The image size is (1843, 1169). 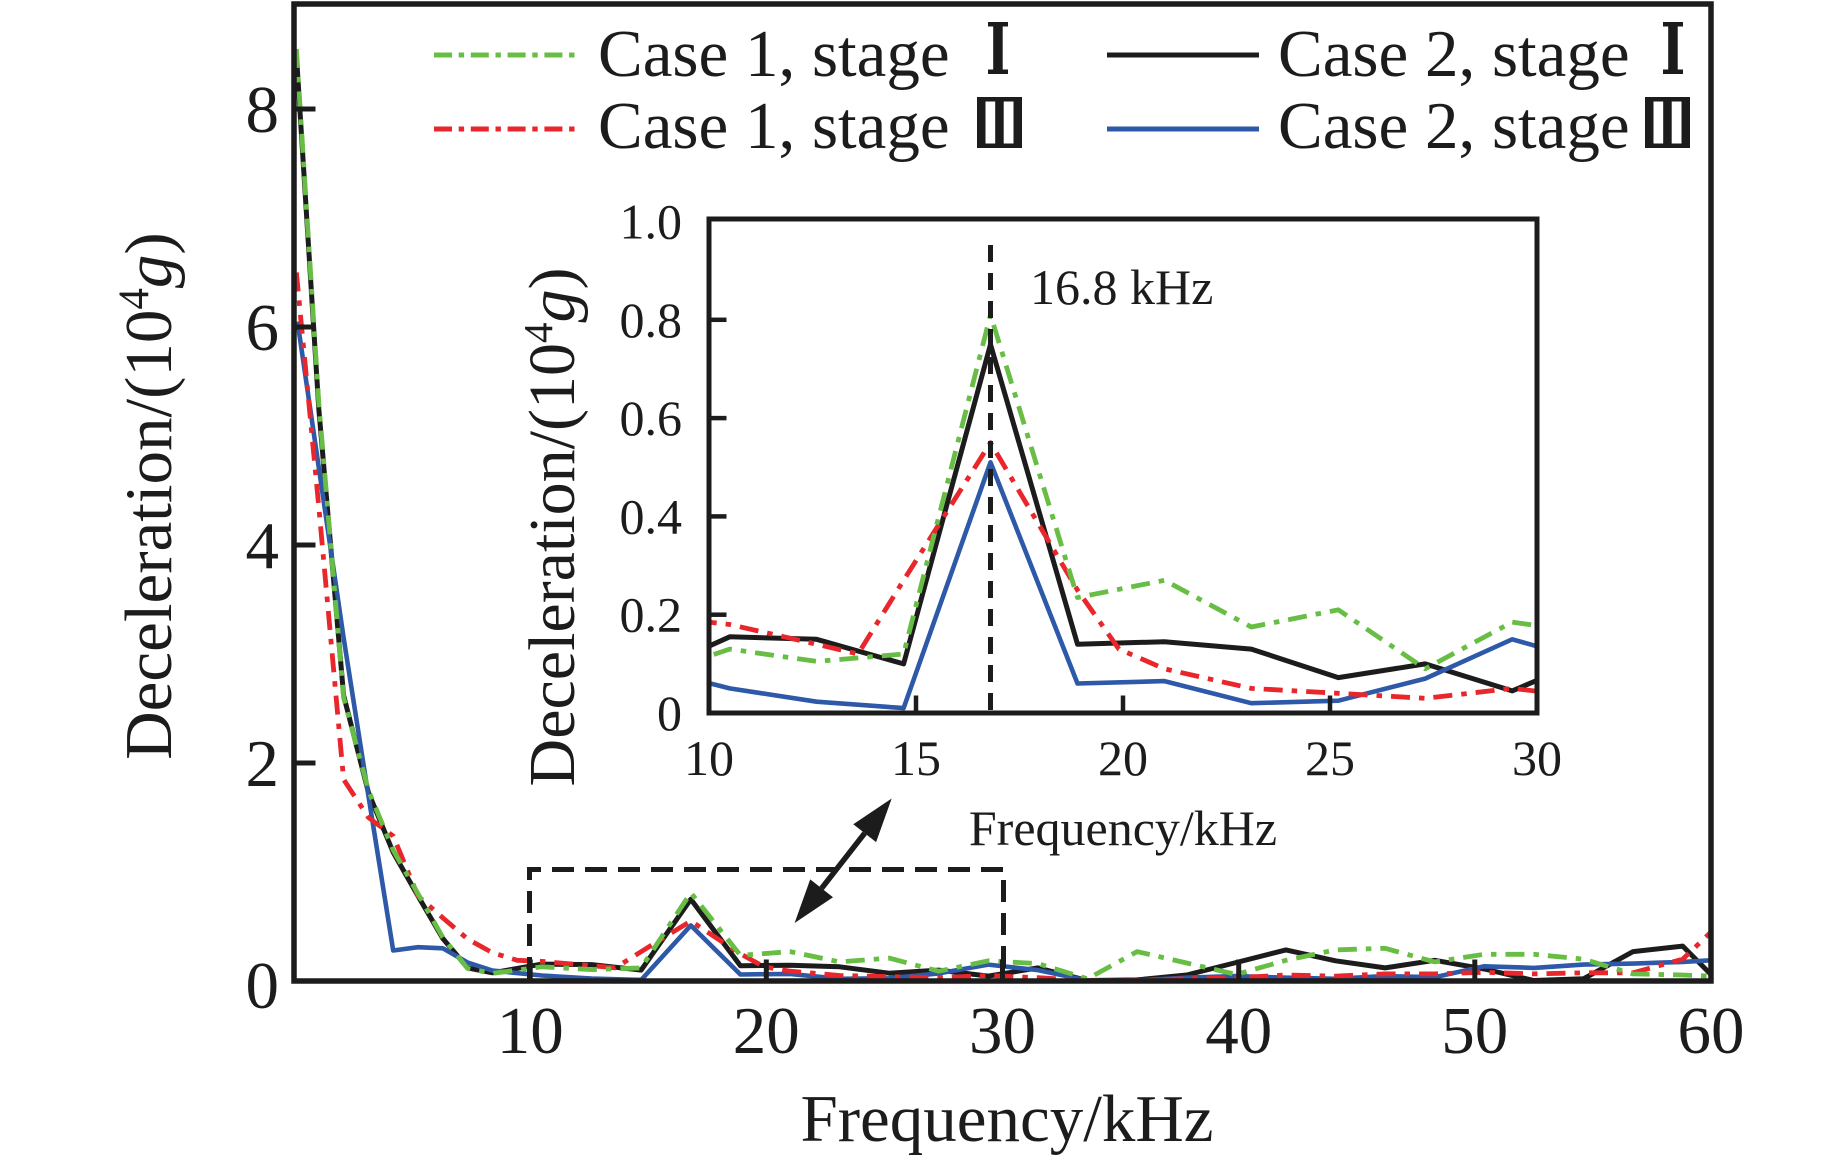 What do you see at coordinates (1238, 1031) in the screenshot?
I see `svg-text: 40` at bounding box center [1238, 1031].